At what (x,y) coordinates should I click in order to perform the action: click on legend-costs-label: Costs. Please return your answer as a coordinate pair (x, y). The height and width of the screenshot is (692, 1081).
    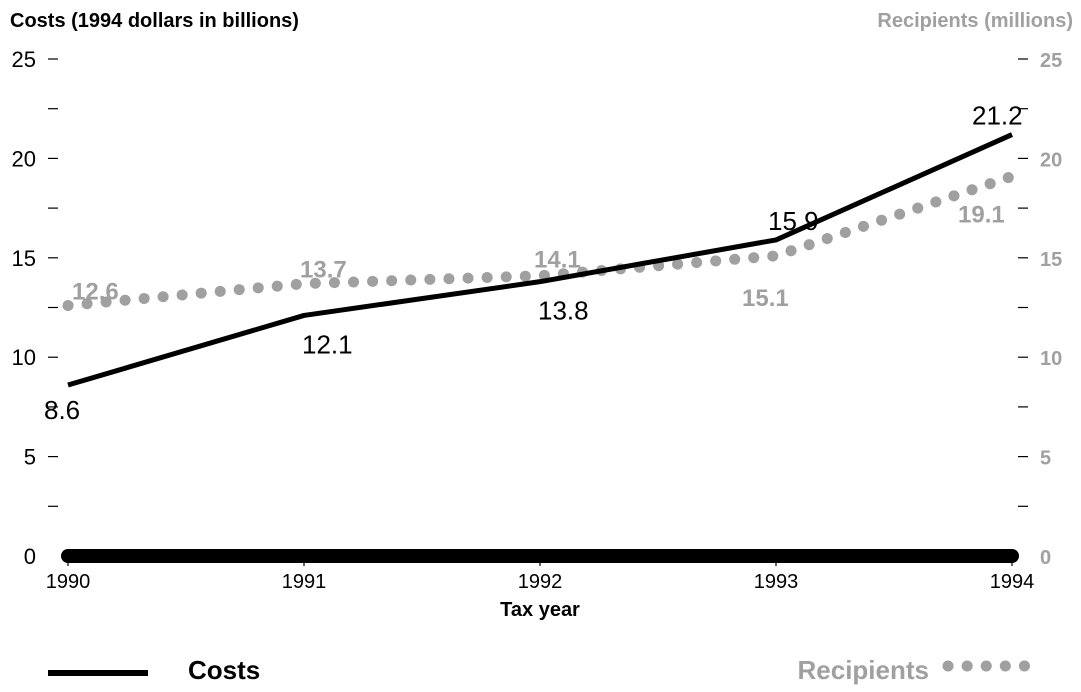
    Looking at the image, I should click on (224, 670).